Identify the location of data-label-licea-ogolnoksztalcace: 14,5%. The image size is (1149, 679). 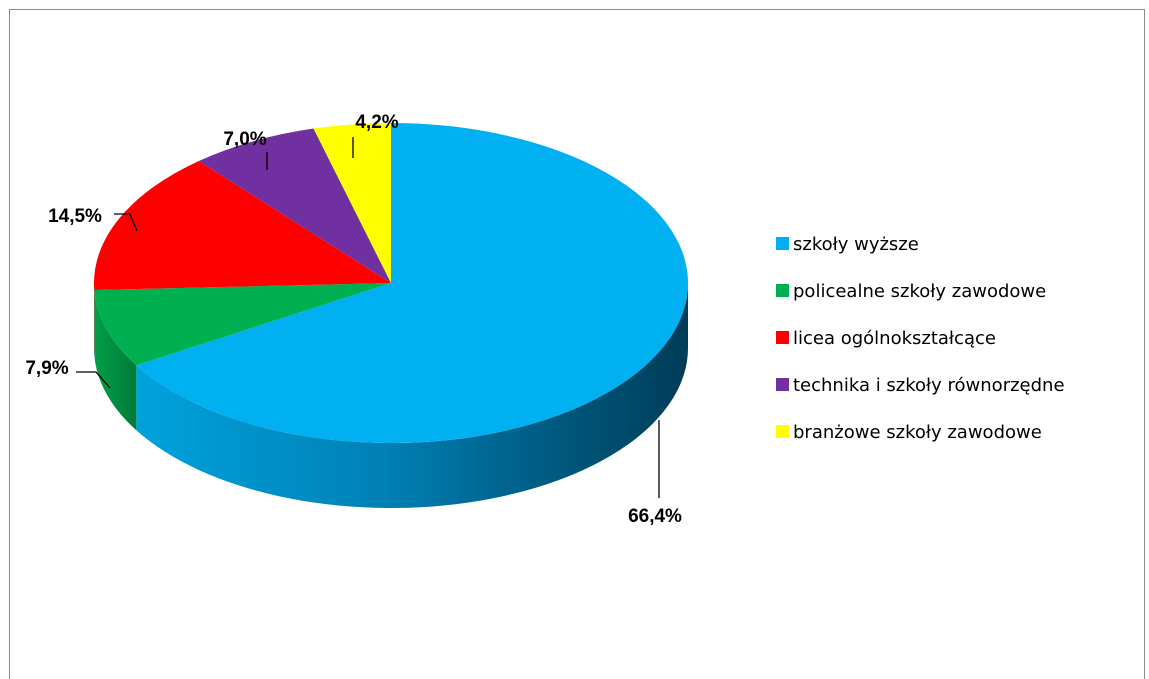
(75, 216).